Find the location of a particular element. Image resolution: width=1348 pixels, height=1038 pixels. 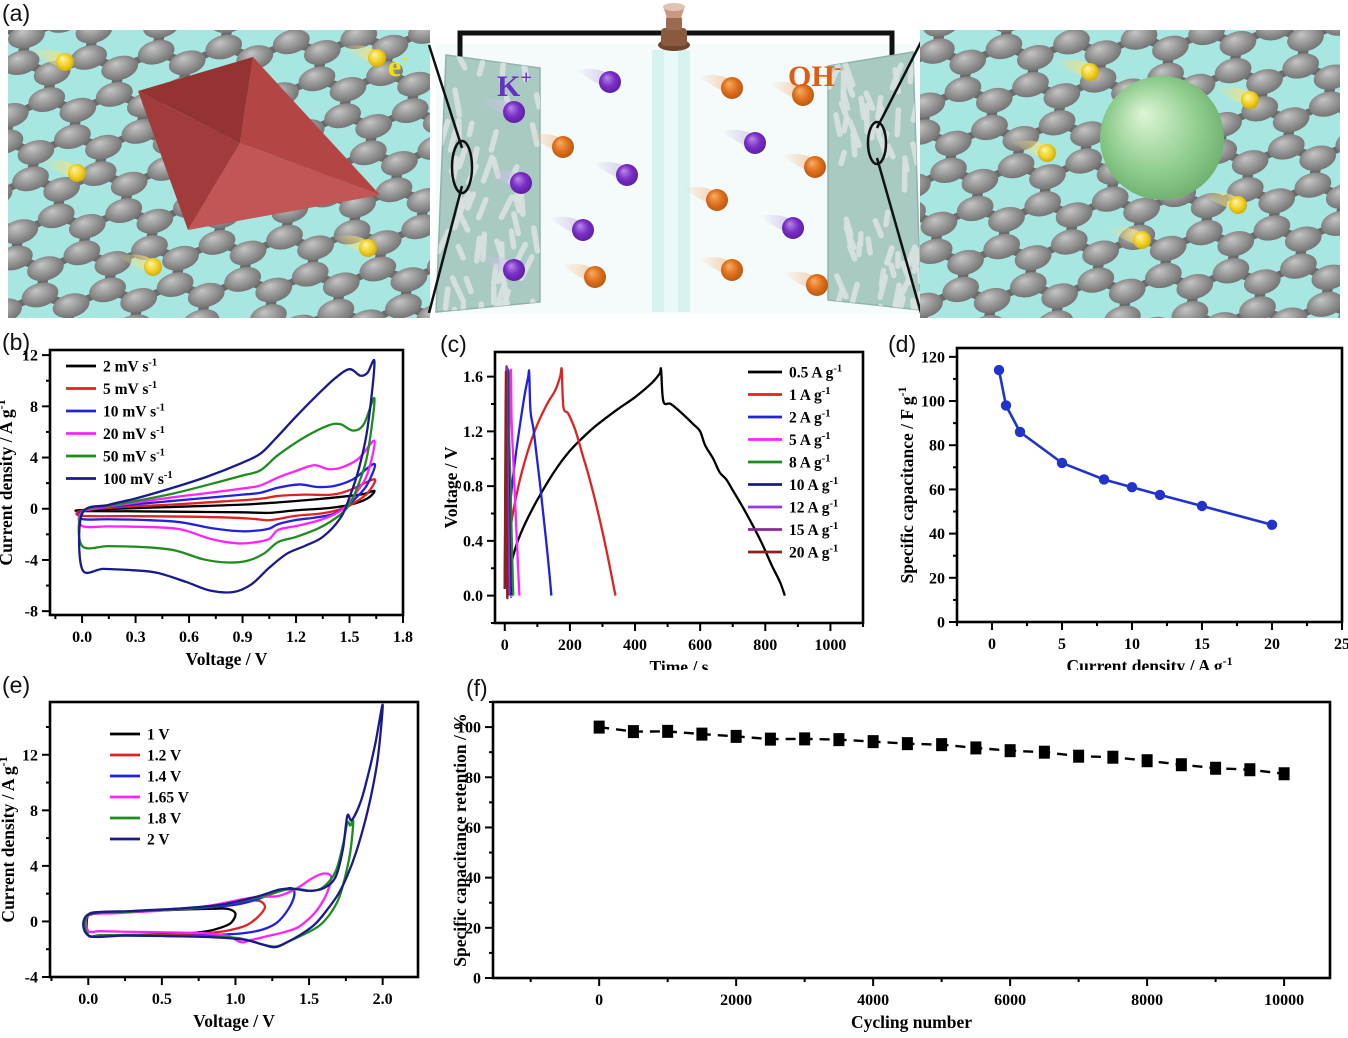

legend-label: 1.8 V is located at coordinates (164, 819).